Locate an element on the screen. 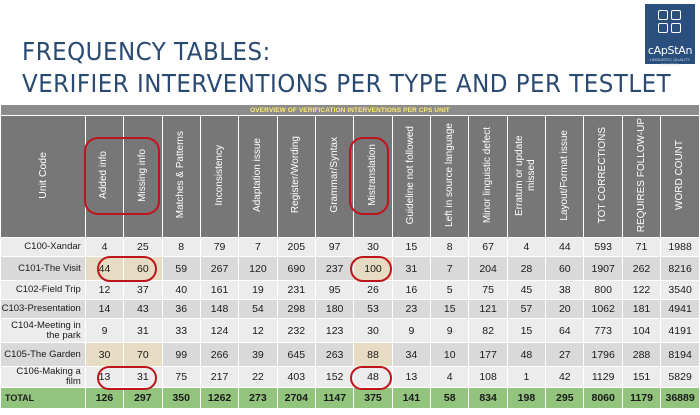 This screenshot has width=700, height=415. unit-label: C101-The Visit is located at coordinates (43, 268).